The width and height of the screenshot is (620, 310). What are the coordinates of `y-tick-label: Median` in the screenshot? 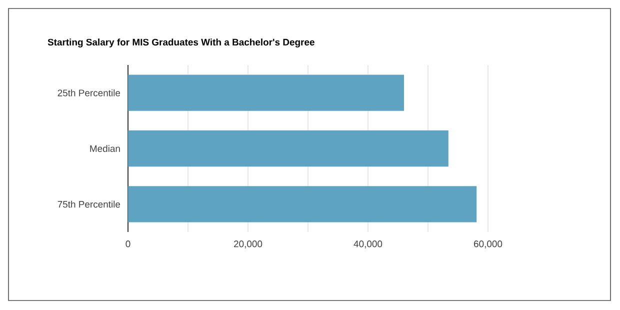 It's located at (105, 148).